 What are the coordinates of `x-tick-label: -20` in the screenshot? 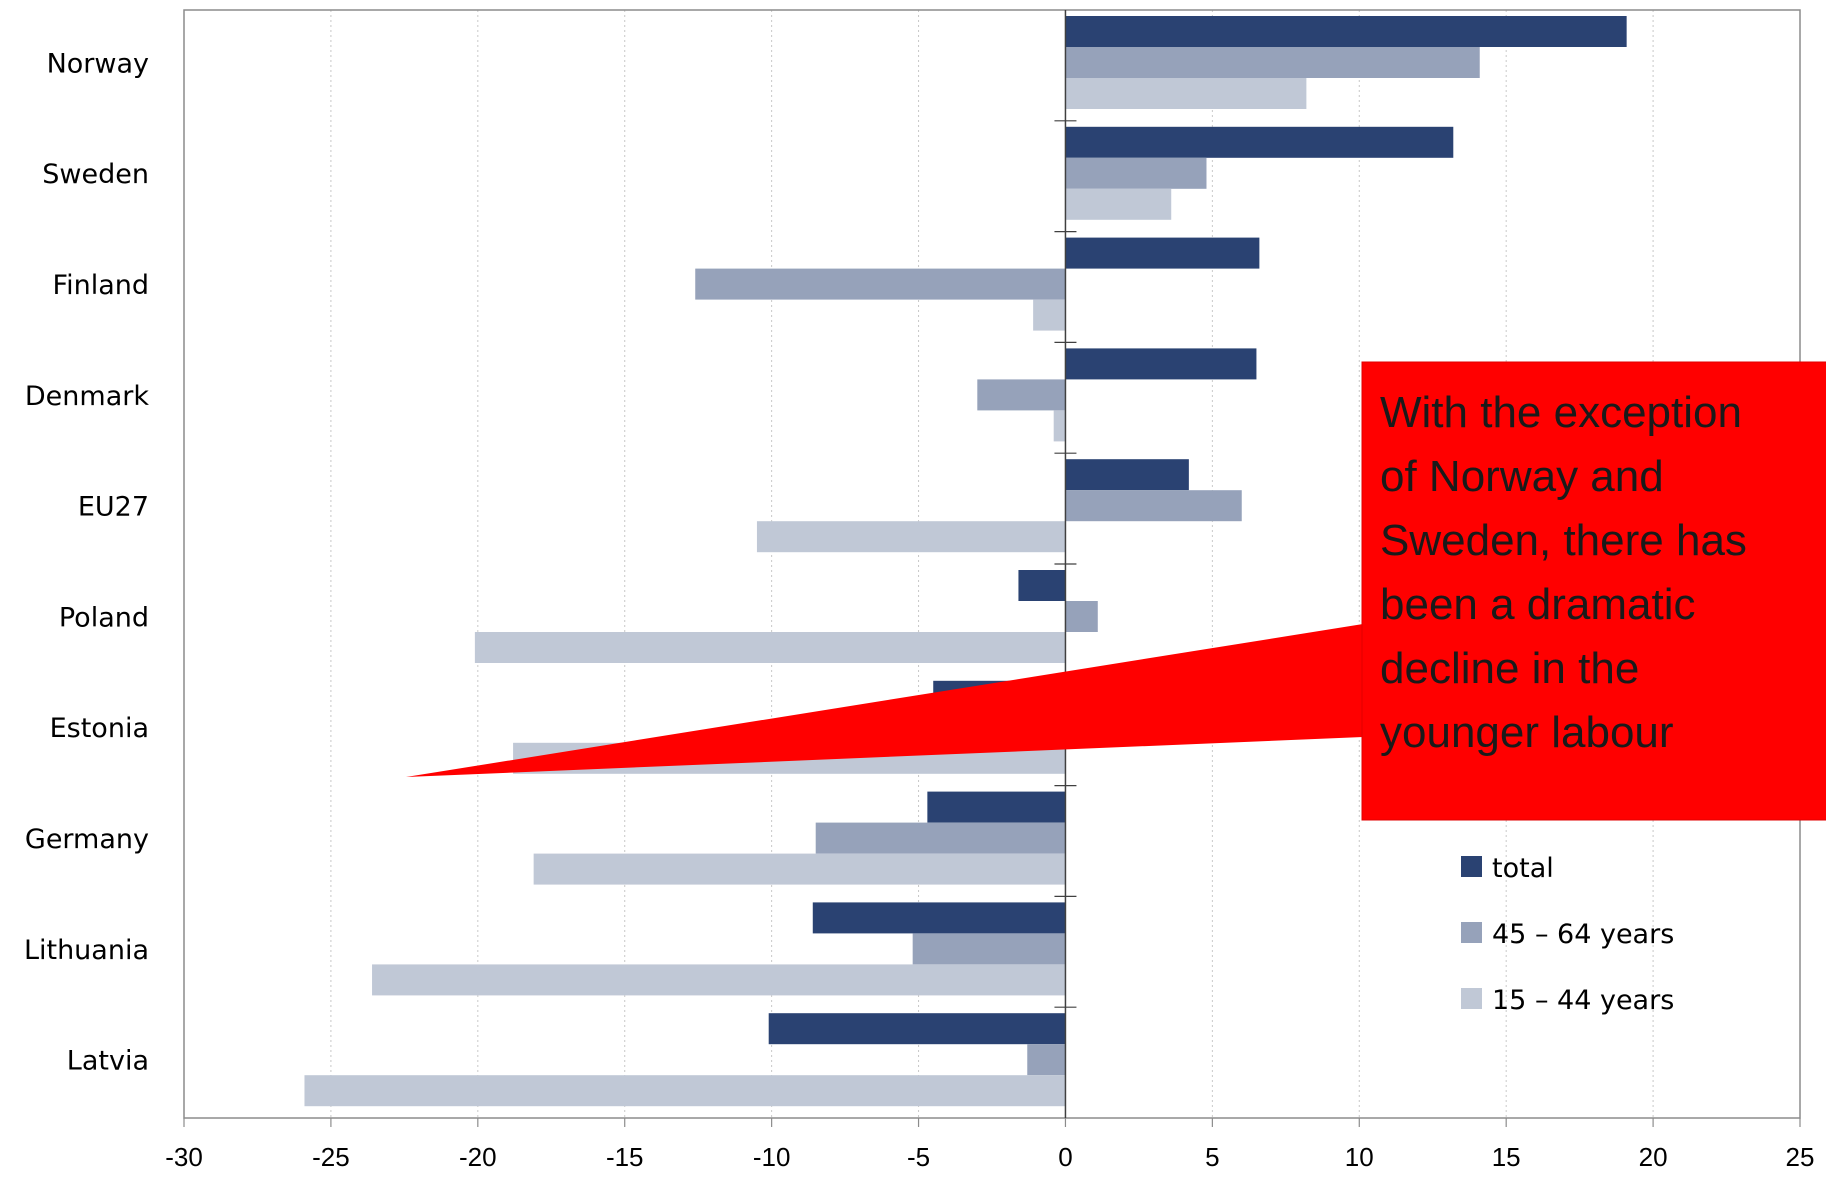 It's located at (478, 1157).